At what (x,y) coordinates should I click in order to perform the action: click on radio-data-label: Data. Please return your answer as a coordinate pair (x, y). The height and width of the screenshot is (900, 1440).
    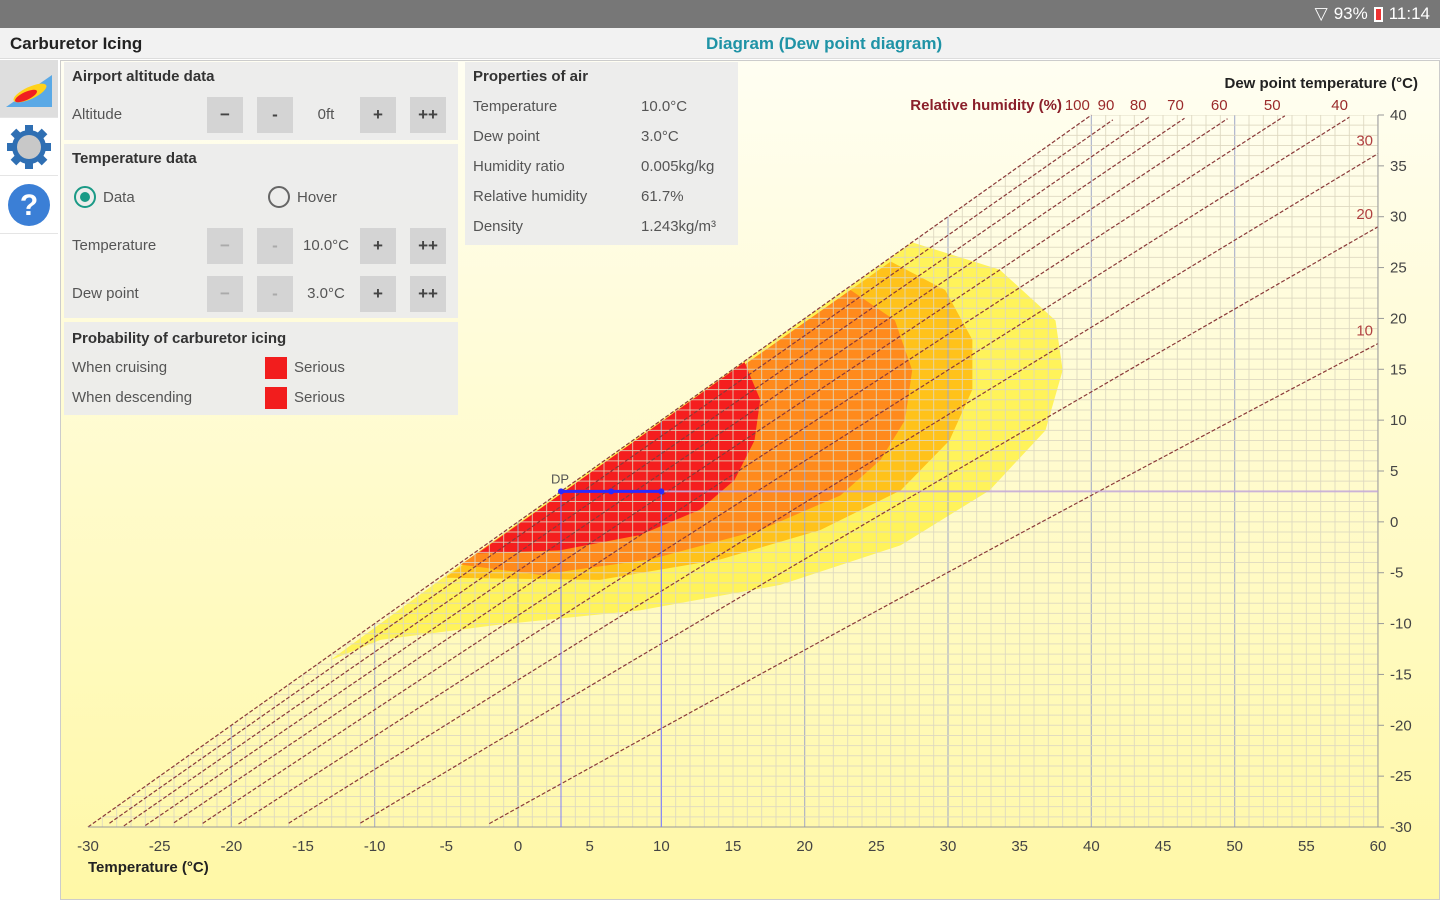
    Looking at the image, I should click on (119, 197).